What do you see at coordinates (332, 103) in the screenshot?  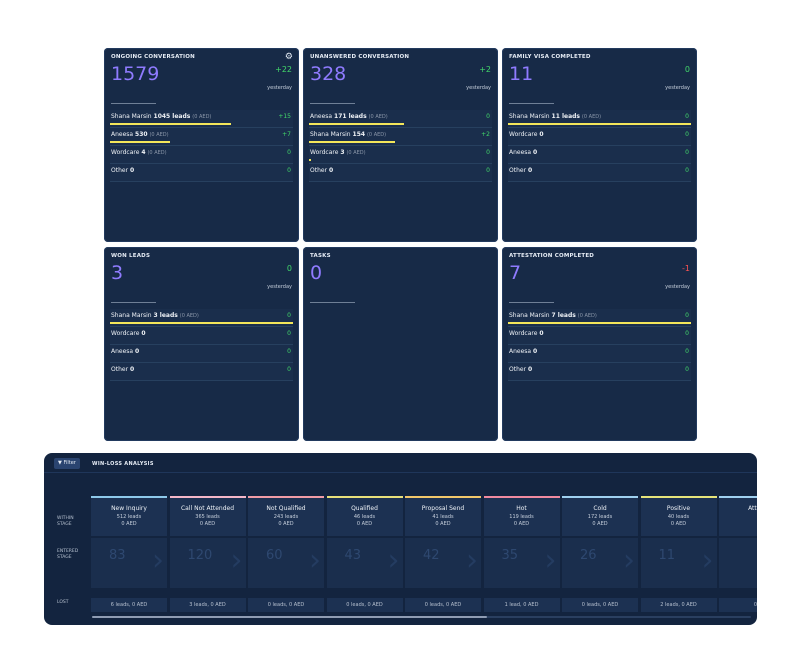 I see `divider` at bounding box center [332, 103].